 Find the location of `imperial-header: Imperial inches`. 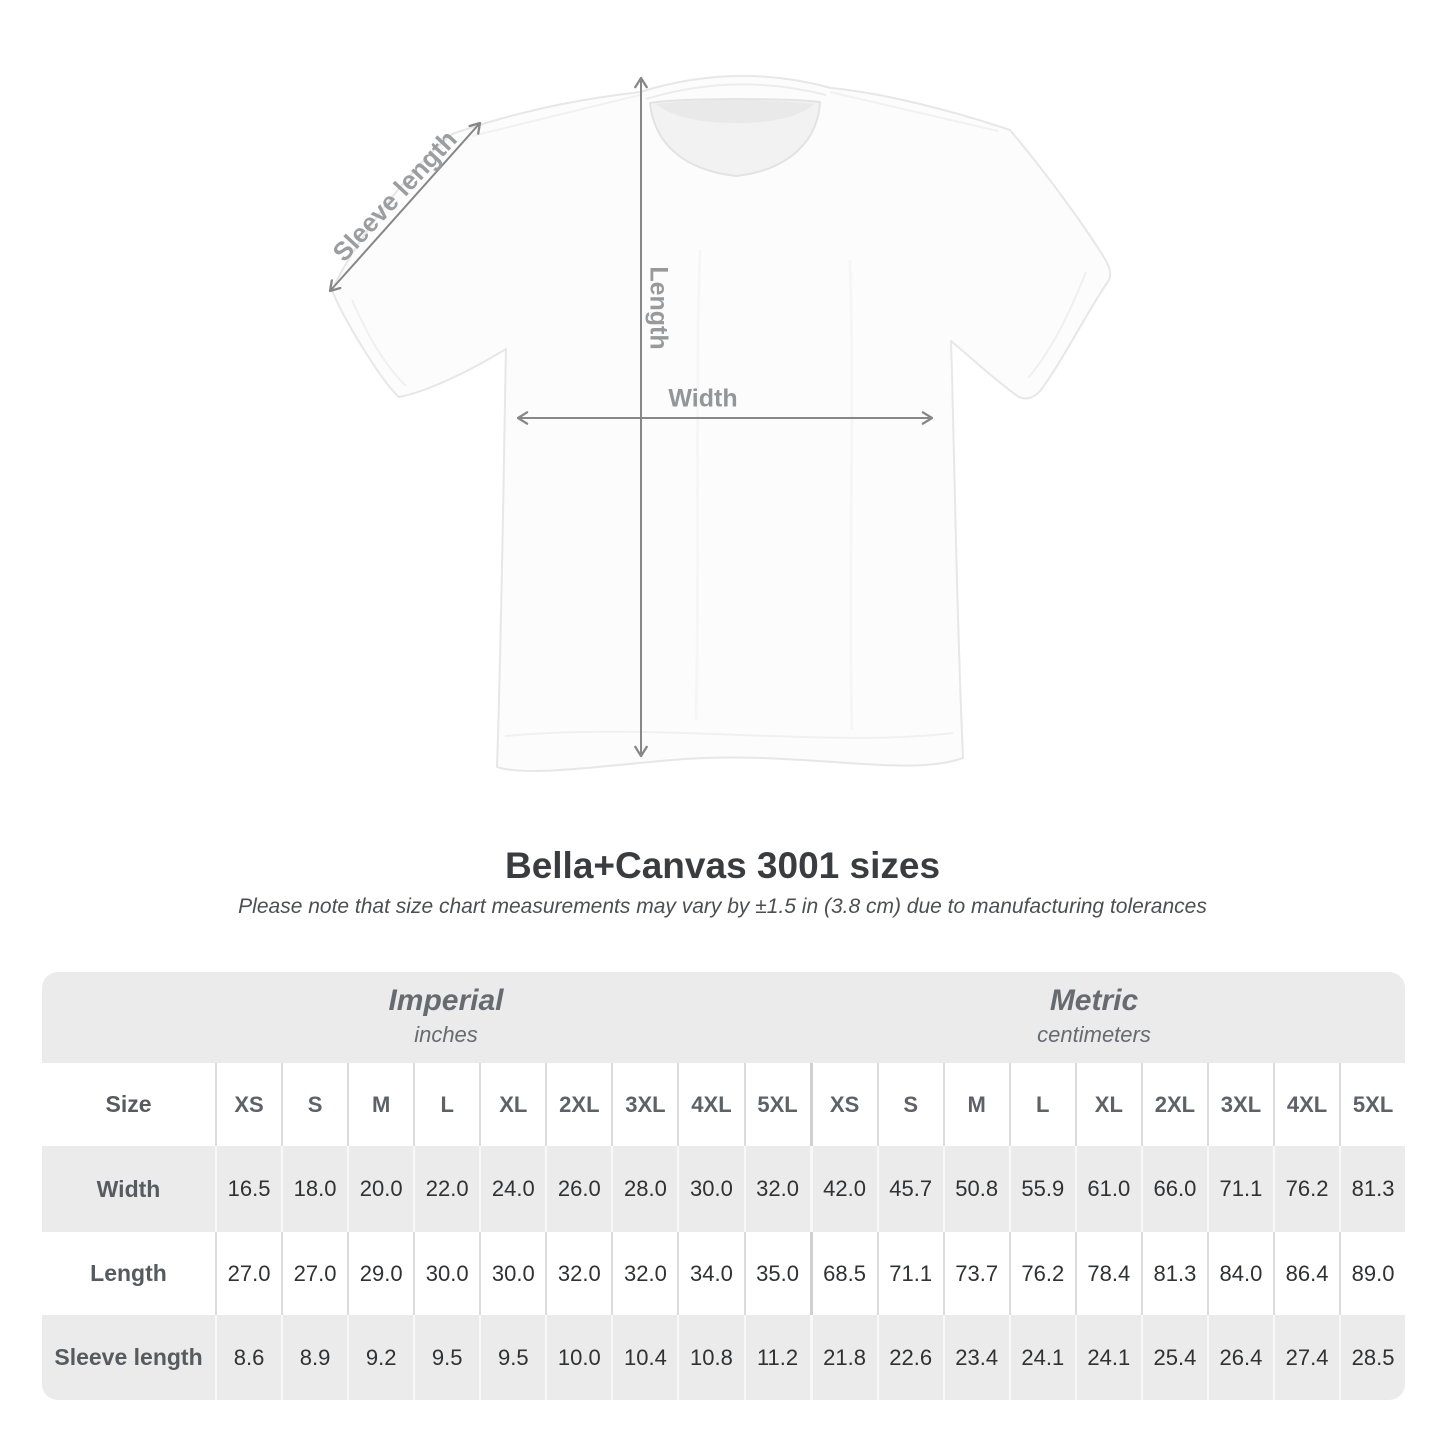

imperial-header: Imperial inches is located at coordinates (446, 1017).